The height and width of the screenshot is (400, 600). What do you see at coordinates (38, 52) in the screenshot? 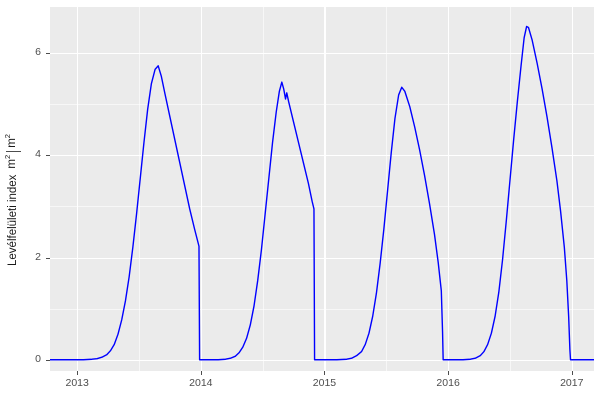
I see `y-tick-label: 6` at bounding box center [38, 52].